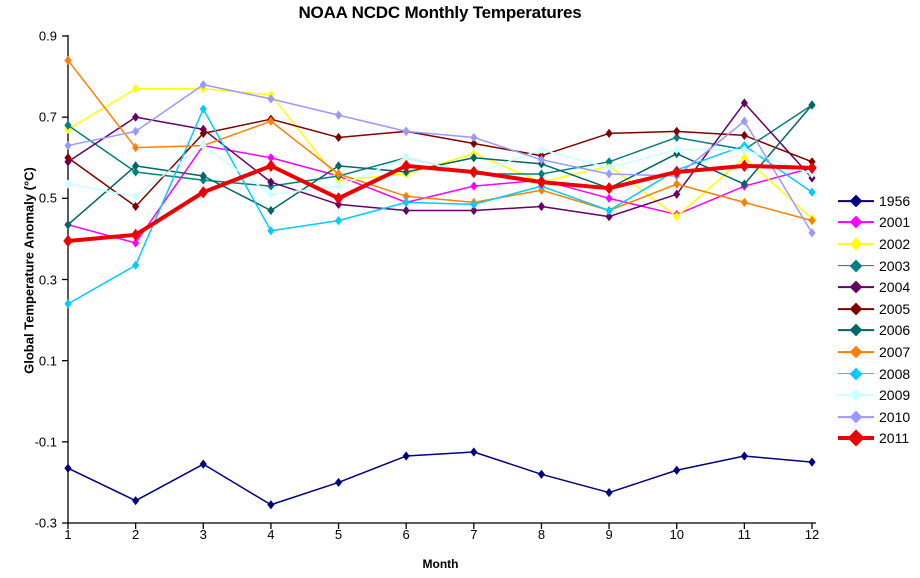 The height and width of the screenshot is (578, 920). What do you see at coordinates (895, 395) in the screenshot?
I see `legend-label: 2009` at bounding box center [895, 395].